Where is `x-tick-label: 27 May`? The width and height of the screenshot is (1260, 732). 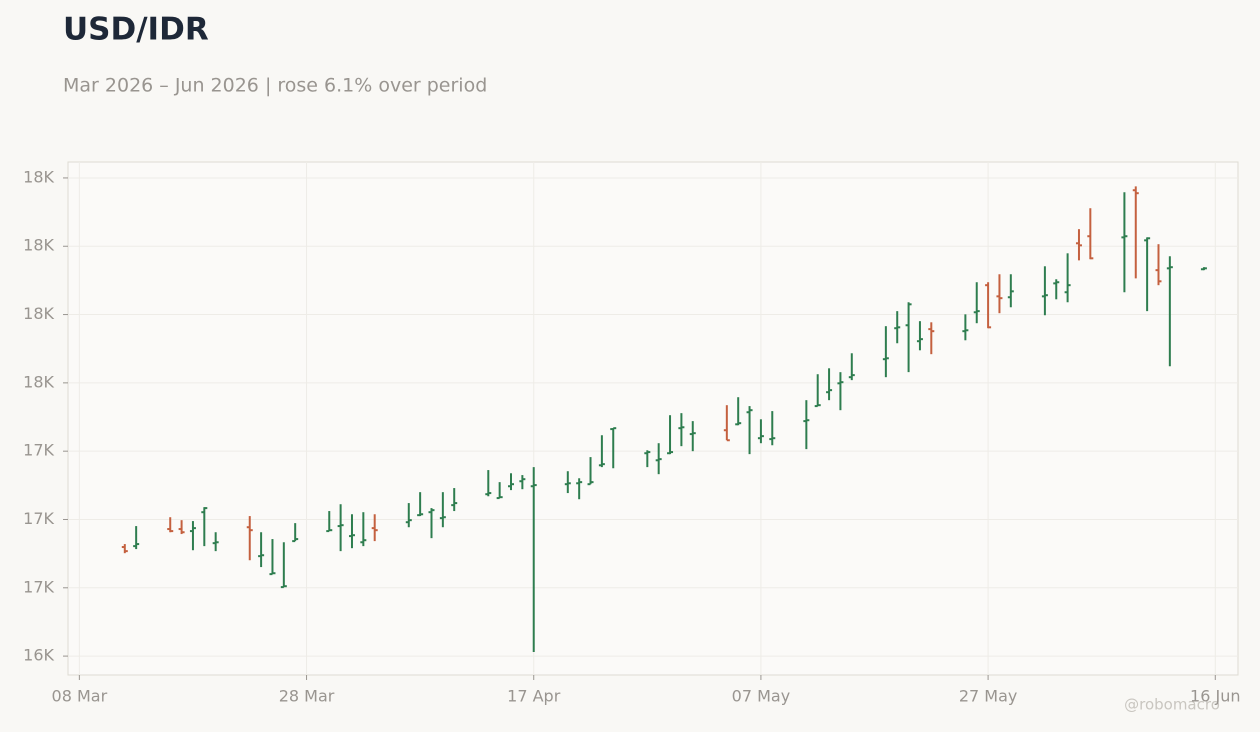
x-tick-label: 27 May is located at coordinates (988, 696).